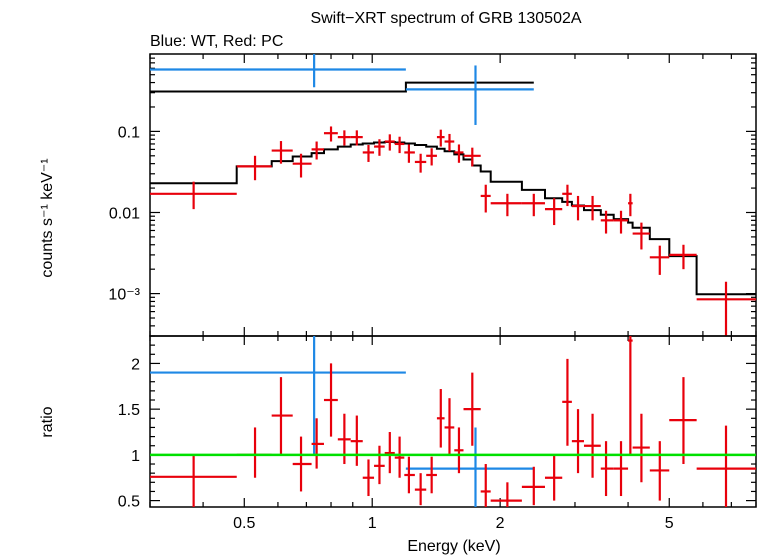 The image size is (758, 556). I want to click on x-tick-label: 1, so click(372, 523).